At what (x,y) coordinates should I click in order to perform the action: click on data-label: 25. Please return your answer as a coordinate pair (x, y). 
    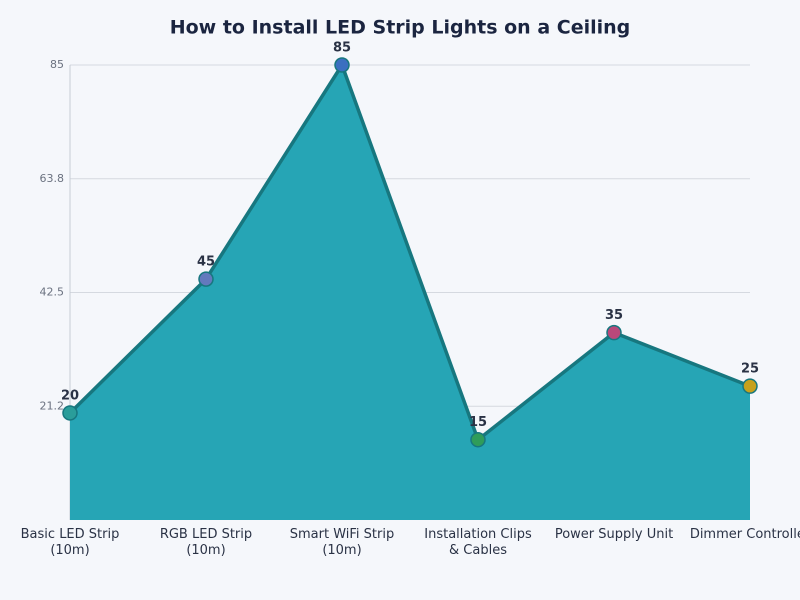
    Looking at the image, I should click on (750, 369).